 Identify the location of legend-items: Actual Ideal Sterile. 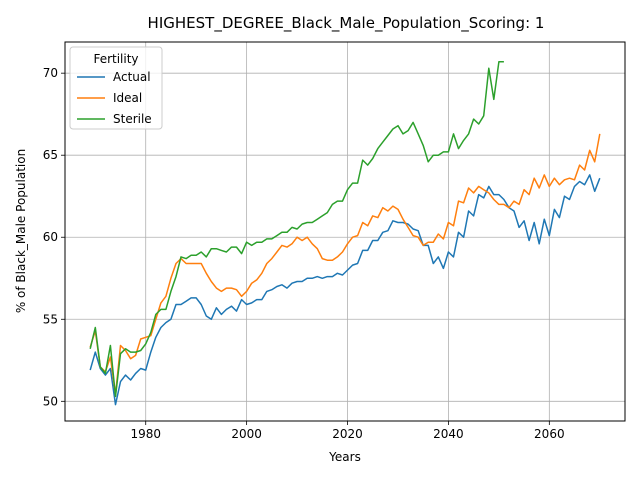
(114, 98).